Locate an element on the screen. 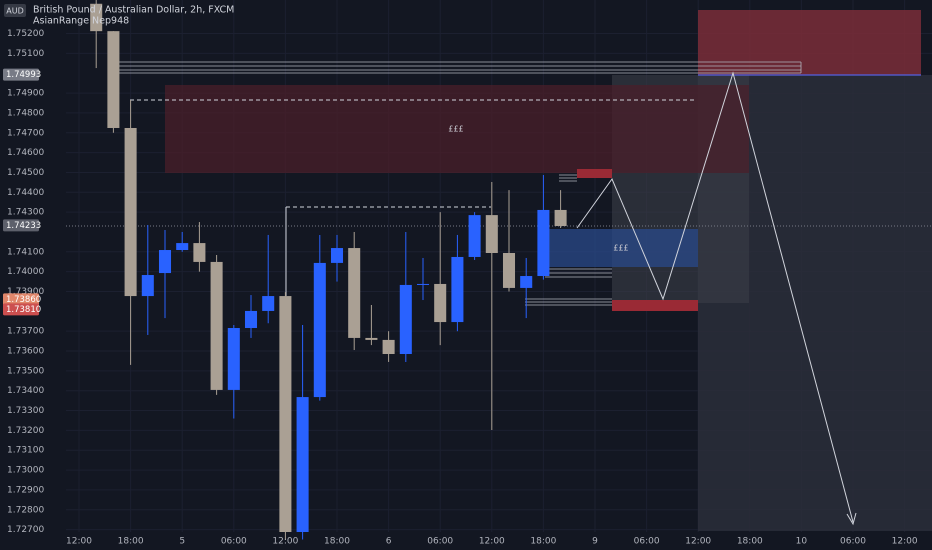 The width and height of the screenshot is (932, 550). y-tick-label: 1.73000 is located at coordinates (25, 471).